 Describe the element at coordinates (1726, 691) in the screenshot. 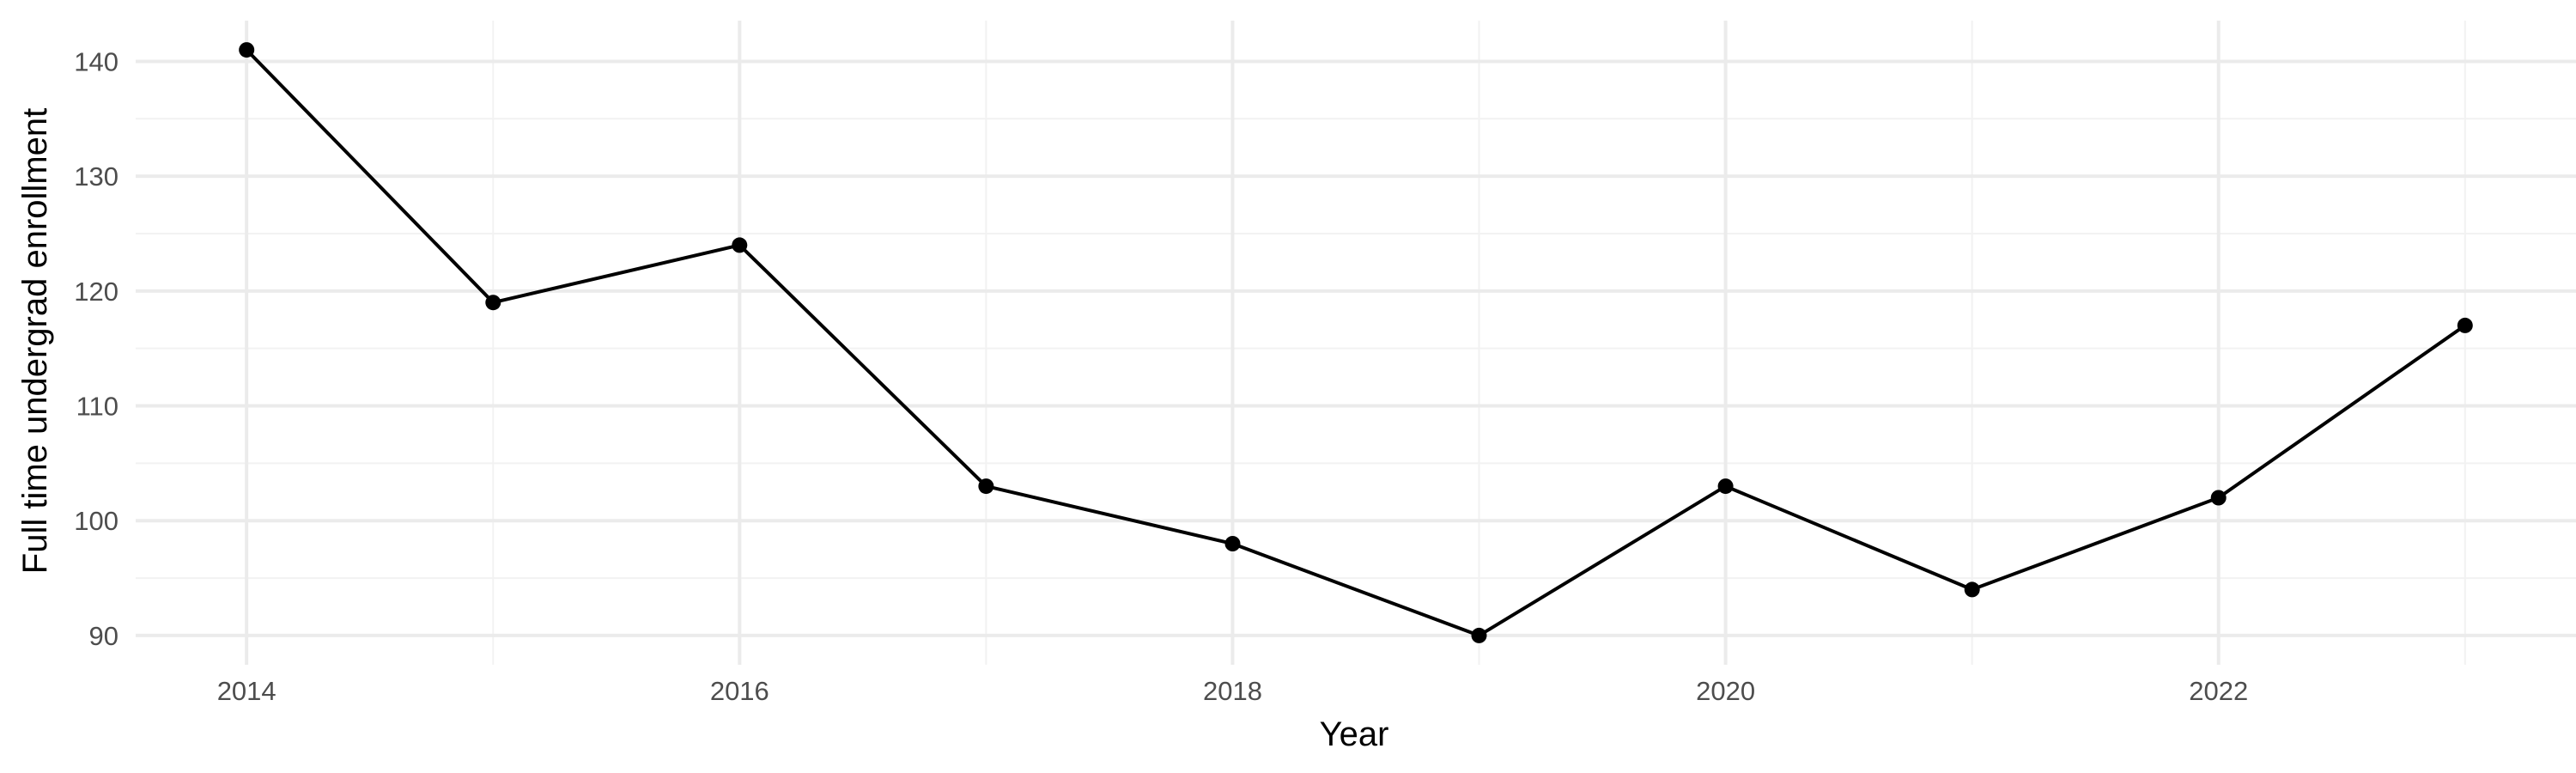

I see `x-tick-label: 2020` at that location.